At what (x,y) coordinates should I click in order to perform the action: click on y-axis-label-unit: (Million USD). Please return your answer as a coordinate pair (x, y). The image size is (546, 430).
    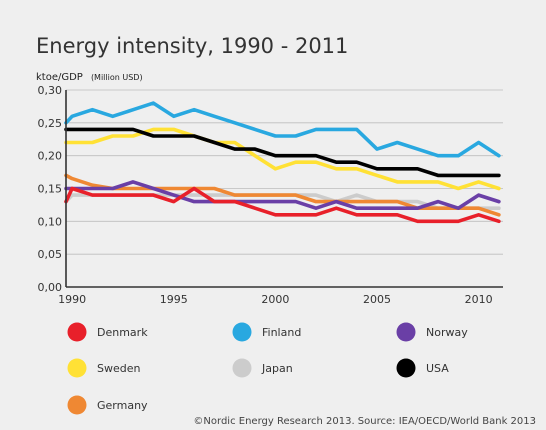
    Looking at the image, I should click on (117, 77).